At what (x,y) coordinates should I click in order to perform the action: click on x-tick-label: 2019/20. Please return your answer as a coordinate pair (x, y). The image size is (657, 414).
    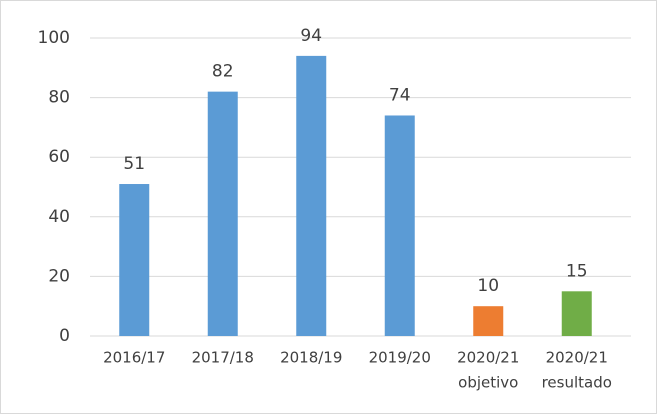
    Looking at the image, I should click on (400, 358).